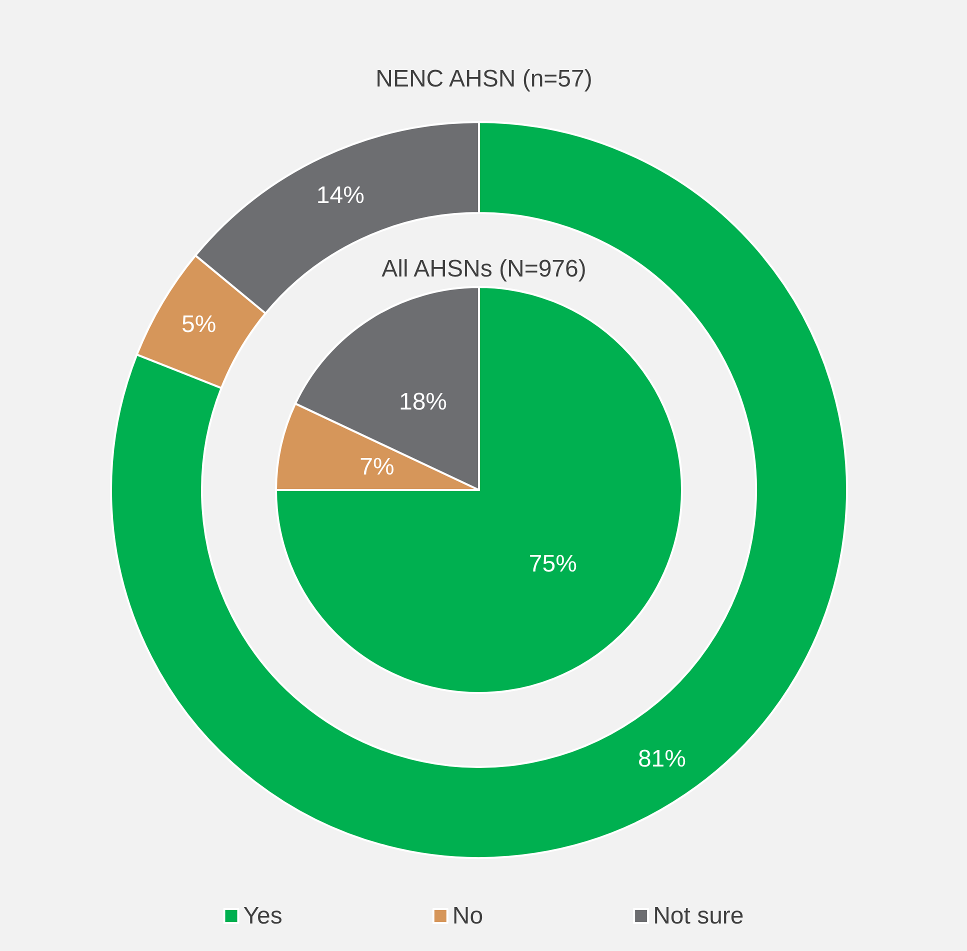 This screenshot has height=951, width=967. Describe the element at coordinates (484, 269) in the screenshot. I see `chart-title: All AHSNs (N=976)` at that location.